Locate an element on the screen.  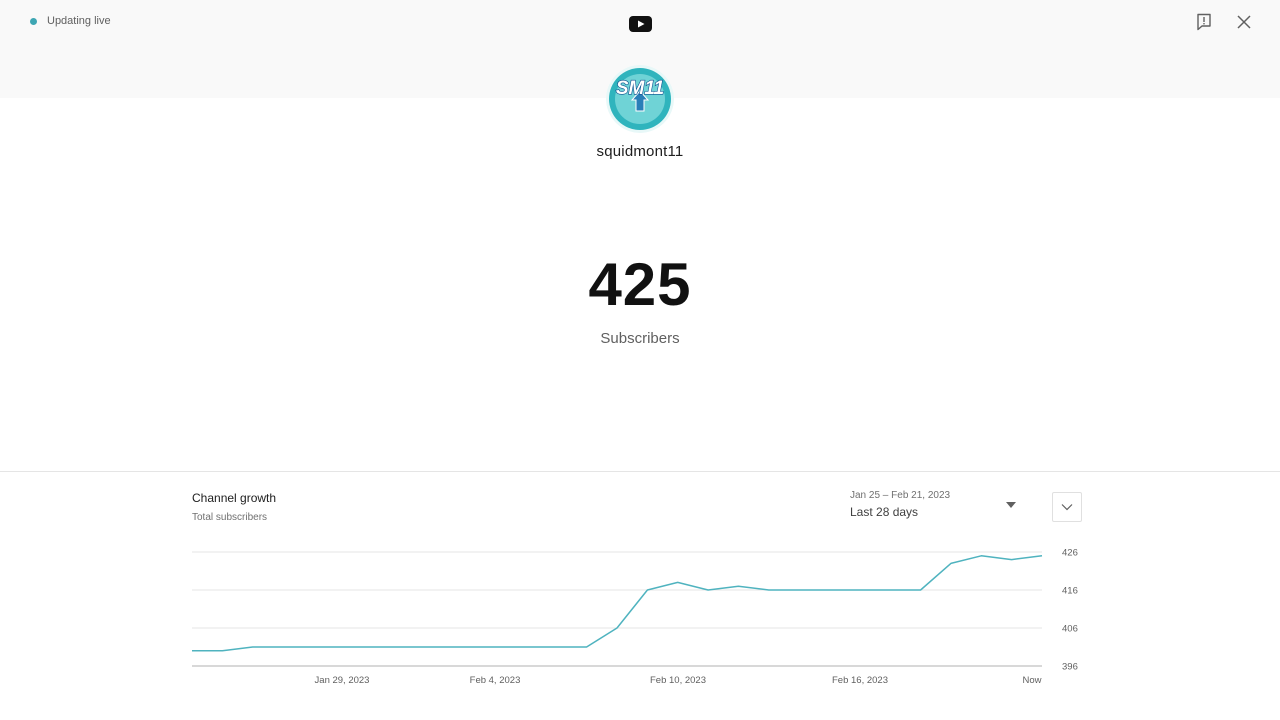
date-range-dates: Jan 25 – Feb 21, 2023 is located at coordinates (900, 495).